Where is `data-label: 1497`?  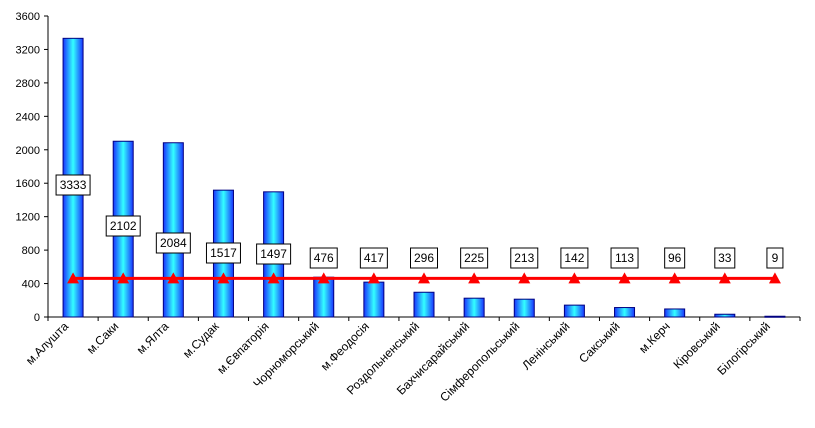 data-label: 1497 is located at coordinates (274, 254).